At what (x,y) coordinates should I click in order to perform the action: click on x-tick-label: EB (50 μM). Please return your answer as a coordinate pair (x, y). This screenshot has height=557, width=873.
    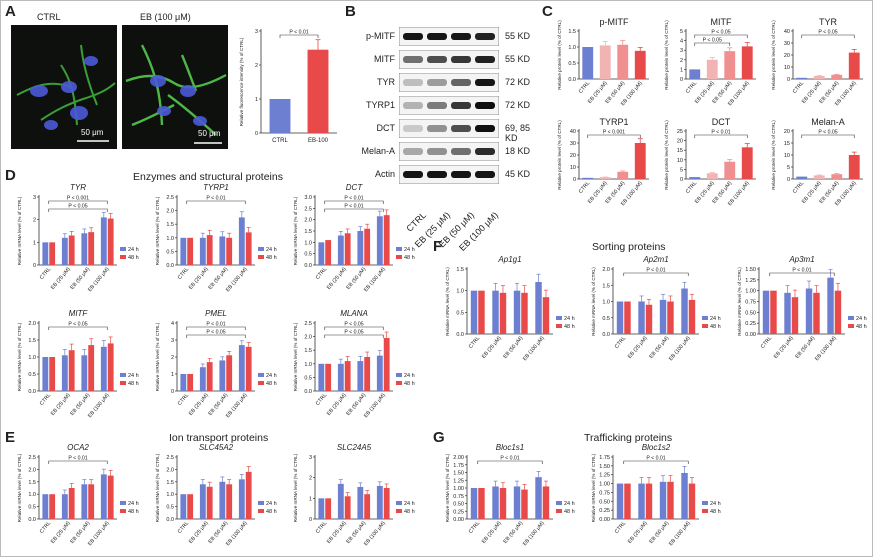
    Looking at the image, I should click on (513, 347).